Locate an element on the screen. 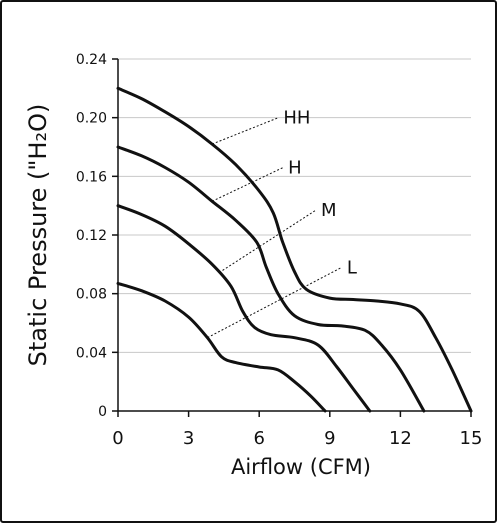 This screenshot has height=527, width=502. x-axis-title: Airflow (CFM) is located at coordinates (301, 467).